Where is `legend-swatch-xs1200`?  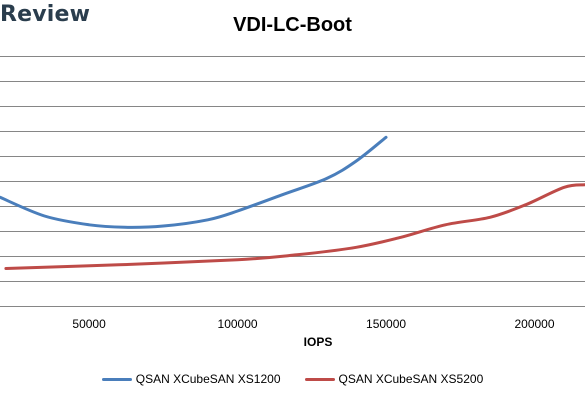 legend-swatch-xs1200 is located at coordinates (116, 379).